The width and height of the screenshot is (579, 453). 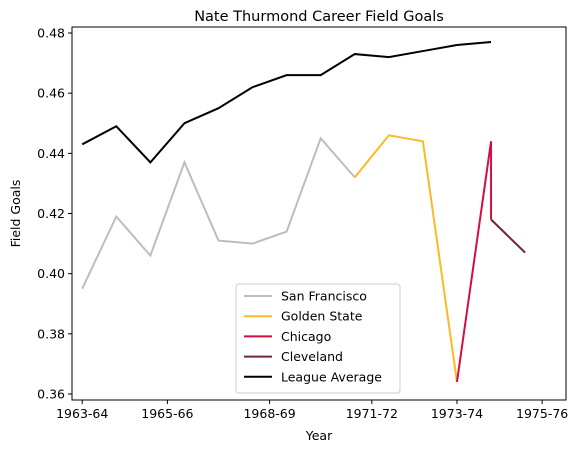 I want to click on legend-label: San Francisco, so click(x=324, y=296).